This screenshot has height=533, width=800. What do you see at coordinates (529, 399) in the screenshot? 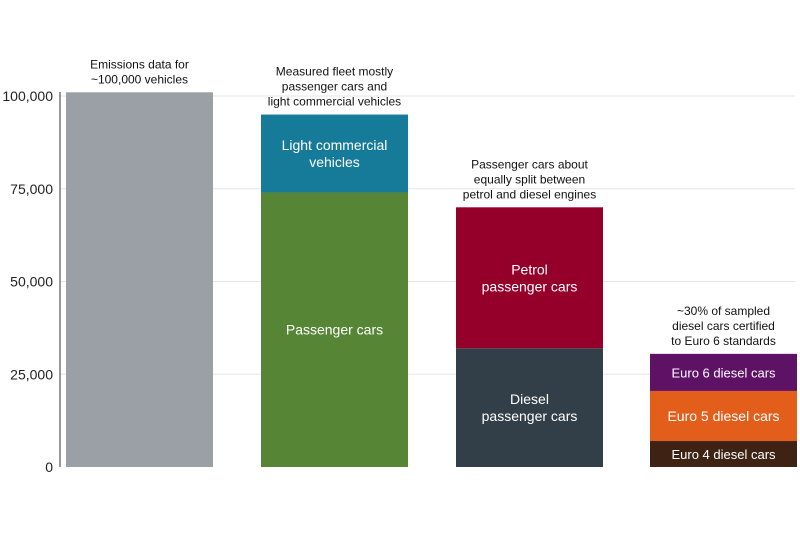
I see `segment-label: Diesel` at bounding box center [529, 399].